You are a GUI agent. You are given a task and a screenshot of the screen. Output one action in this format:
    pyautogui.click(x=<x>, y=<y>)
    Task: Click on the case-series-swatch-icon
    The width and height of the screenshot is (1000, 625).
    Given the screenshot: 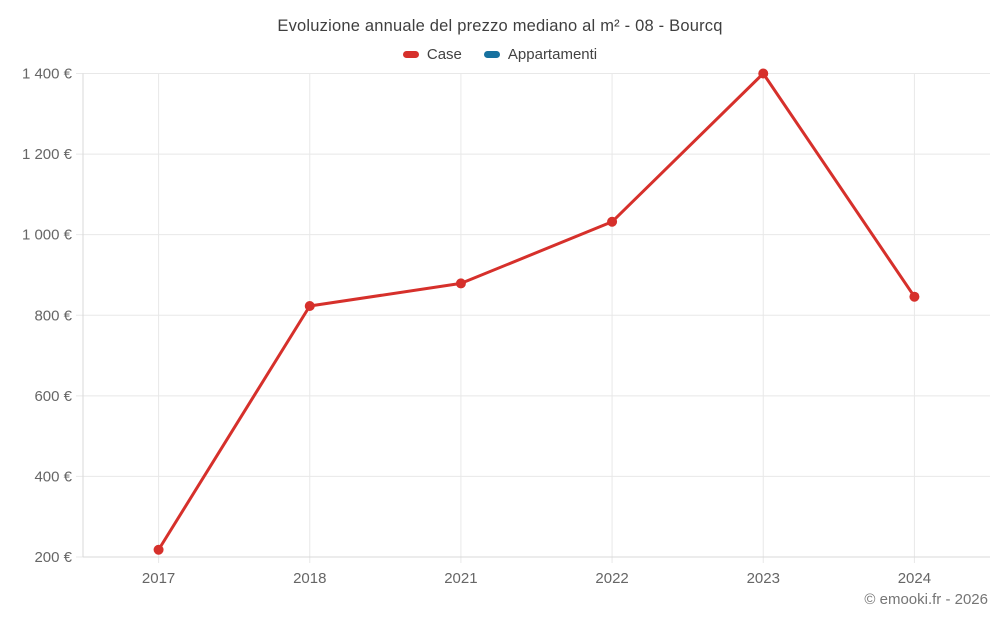 What is the action you would take?
    pyautogui.click(x=410, y=54)
    